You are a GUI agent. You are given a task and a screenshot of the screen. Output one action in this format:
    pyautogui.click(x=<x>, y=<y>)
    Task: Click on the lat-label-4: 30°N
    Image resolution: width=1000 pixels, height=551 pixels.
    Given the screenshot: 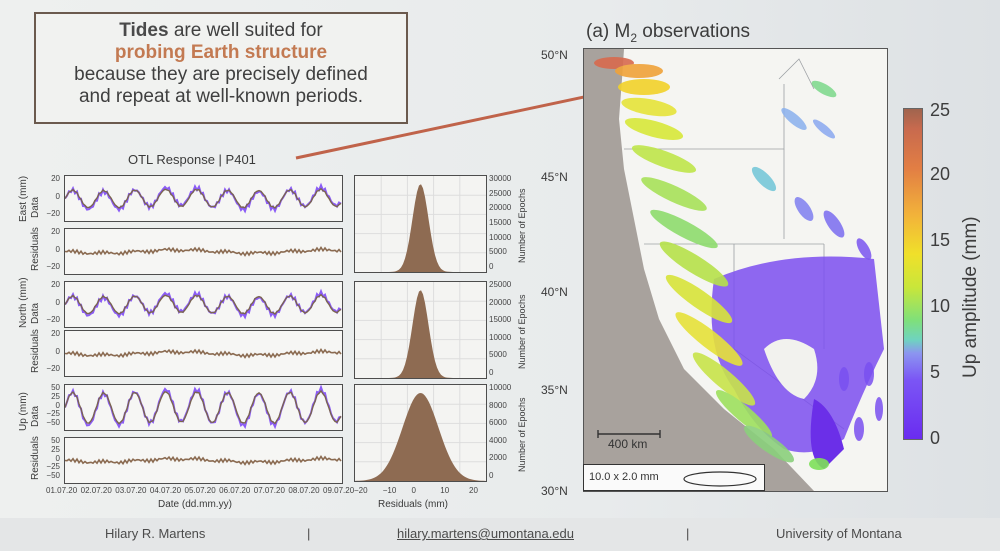 What is the action you would take?
    pyautogui.click(x=554, y=491)
    